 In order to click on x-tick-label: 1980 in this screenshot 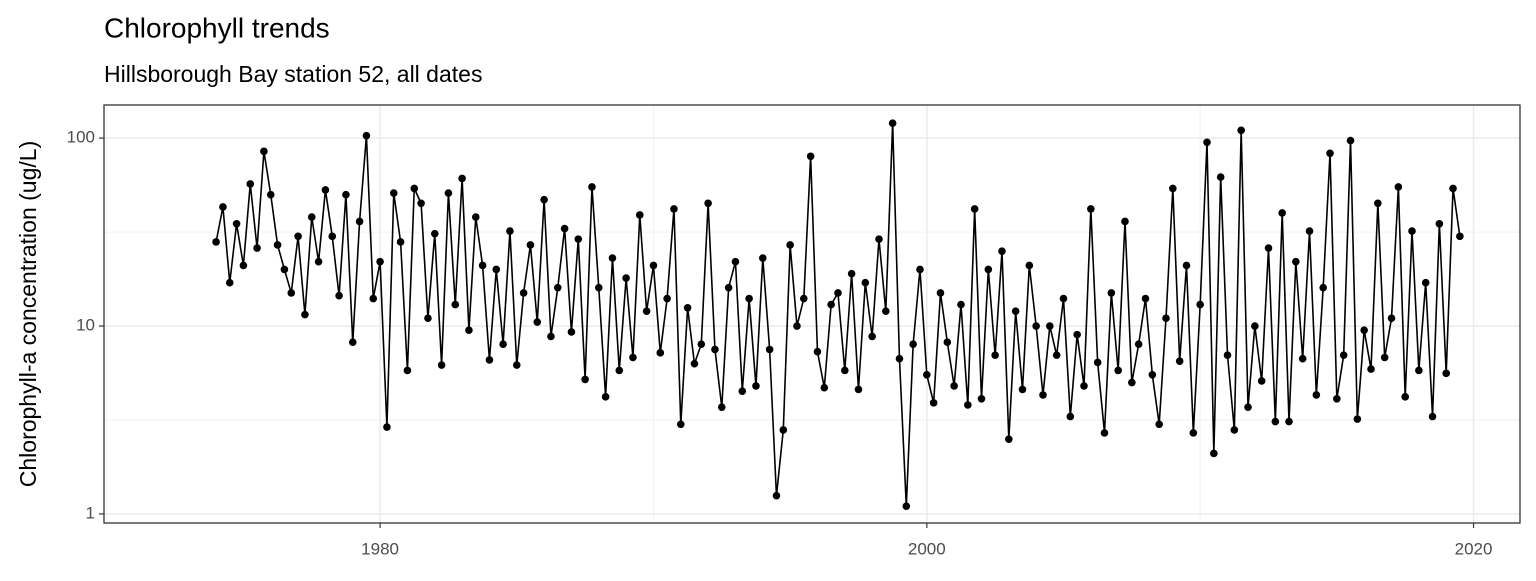, I will do `click(380, 548)`.